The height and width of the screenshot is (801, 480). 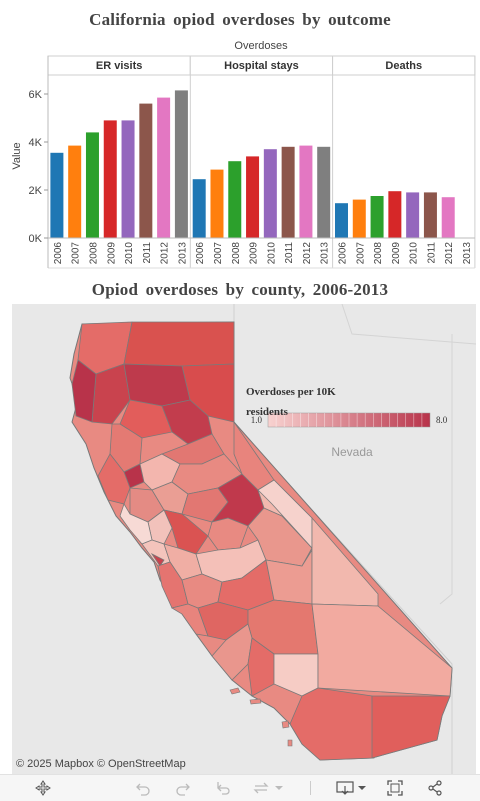 I want to click on map-attribution: © 2025 Mapbox © OpenStreetMap, so click(x=101, y=764).